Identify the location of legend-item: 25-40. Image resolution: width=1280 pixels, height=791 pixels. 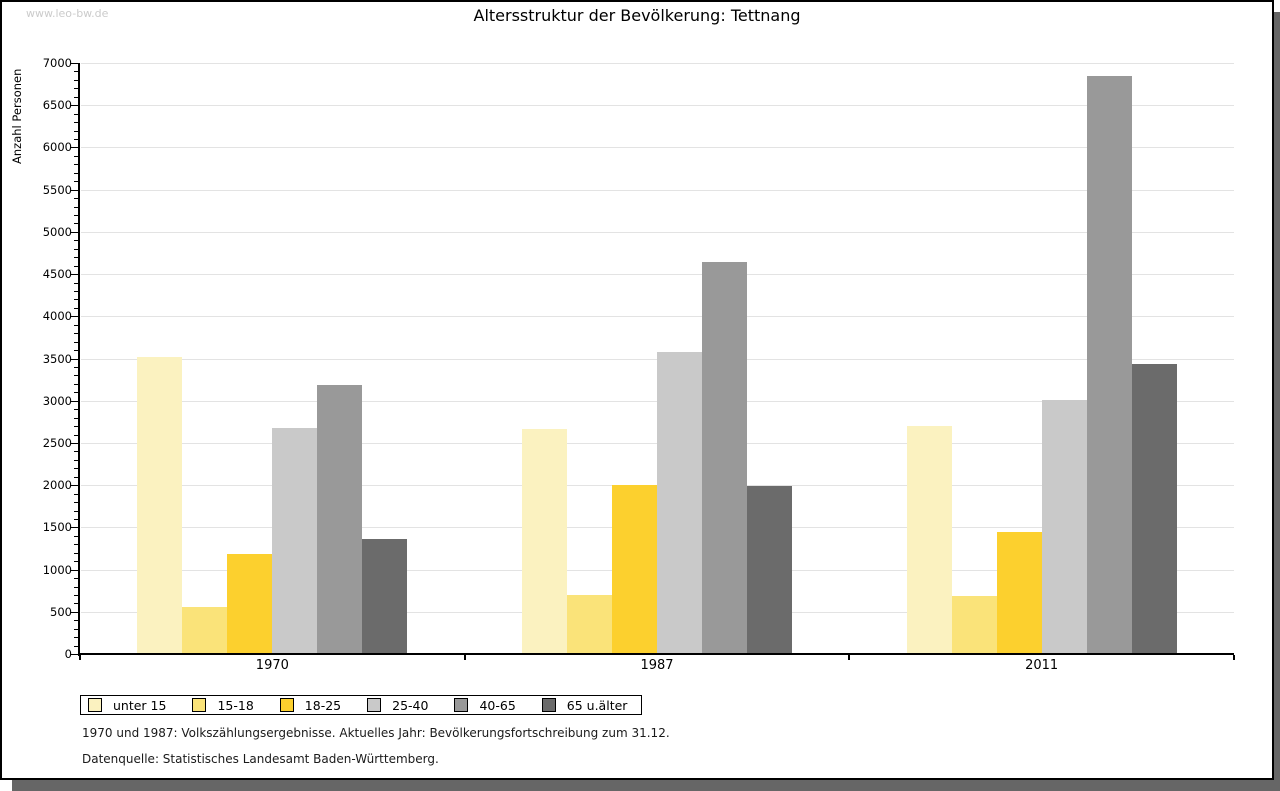
(397, 705).